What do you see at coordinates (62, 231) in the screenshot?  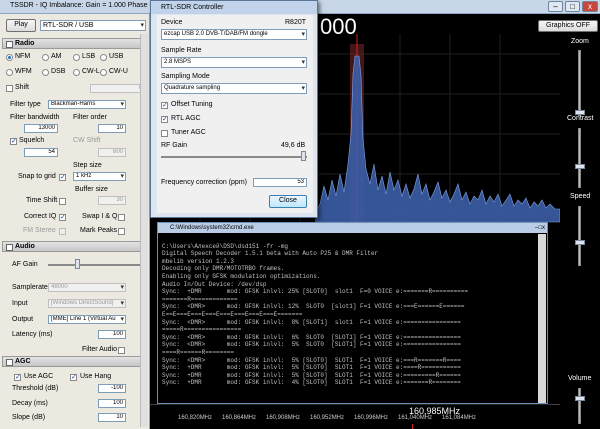 I see `fm-stereo-checkbox` at bounding box center [62, 231].